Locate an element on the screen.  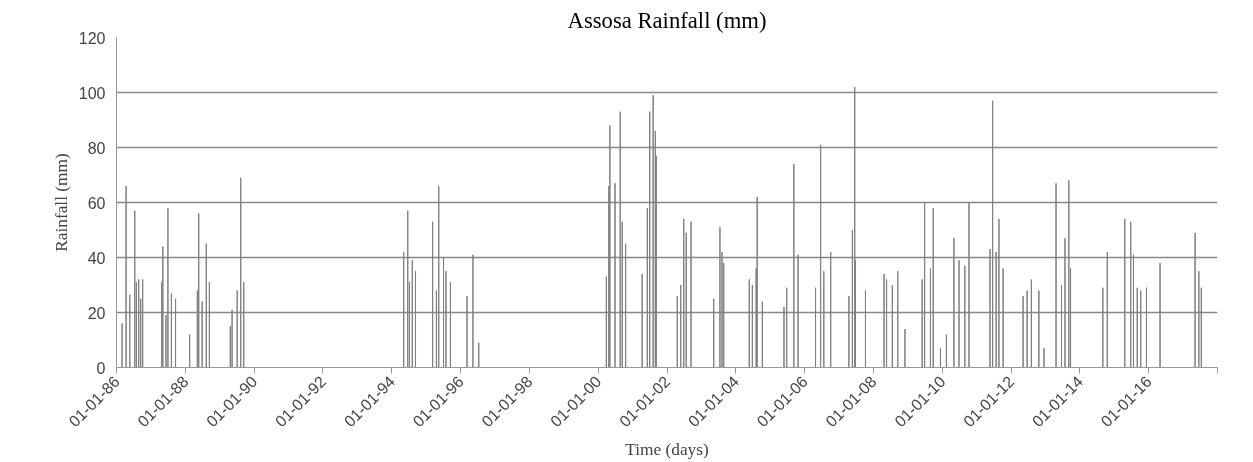
y-tick-label: 40 is located at coordinates (96, 258).